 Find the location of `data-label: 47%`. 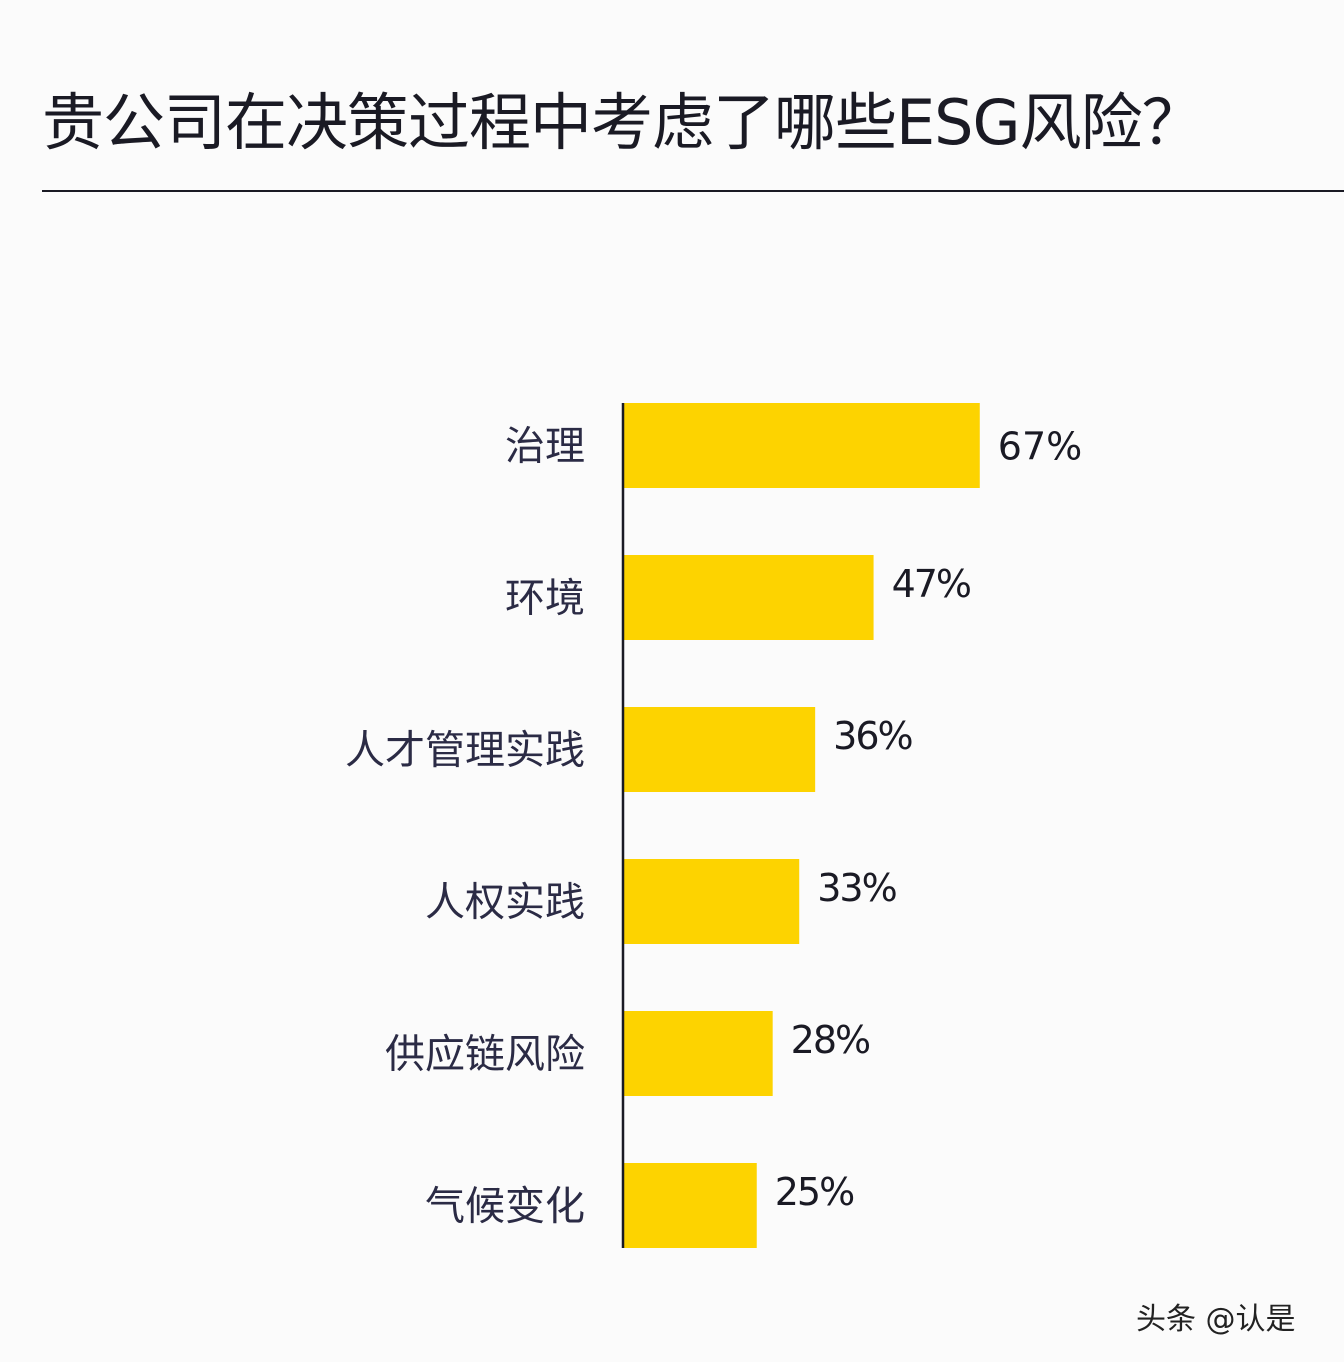

data-label: 47% is located at coordinates (931, 584).